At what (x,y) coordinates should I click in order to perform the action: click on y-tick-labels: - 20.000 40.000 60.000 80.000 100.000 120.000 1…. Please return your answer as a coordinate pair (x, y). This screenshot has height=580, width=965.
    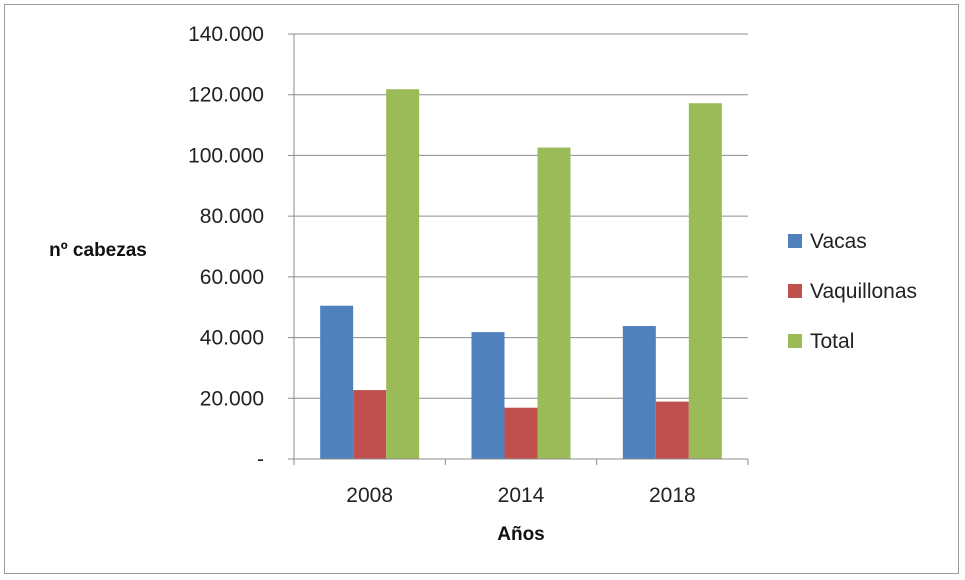
    Looking at the image, I should click on (226, 247).